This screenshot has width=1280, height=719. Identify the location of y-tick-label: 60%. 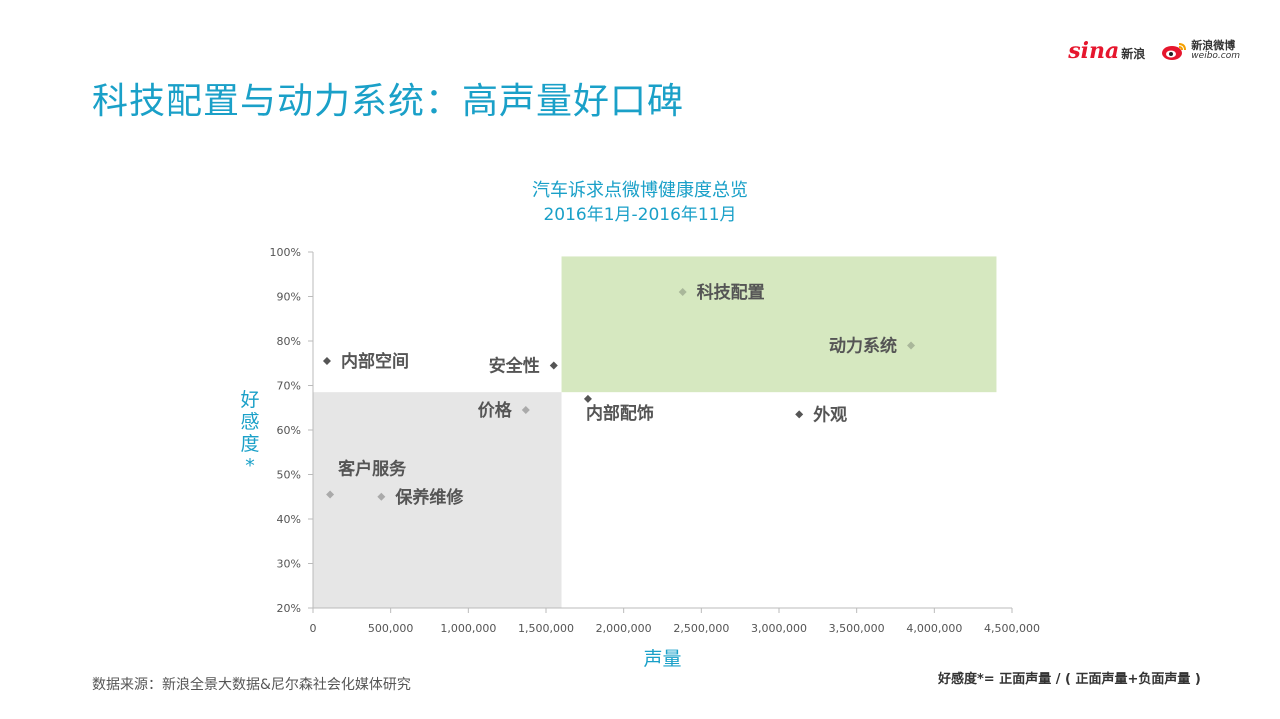
(289, 430).